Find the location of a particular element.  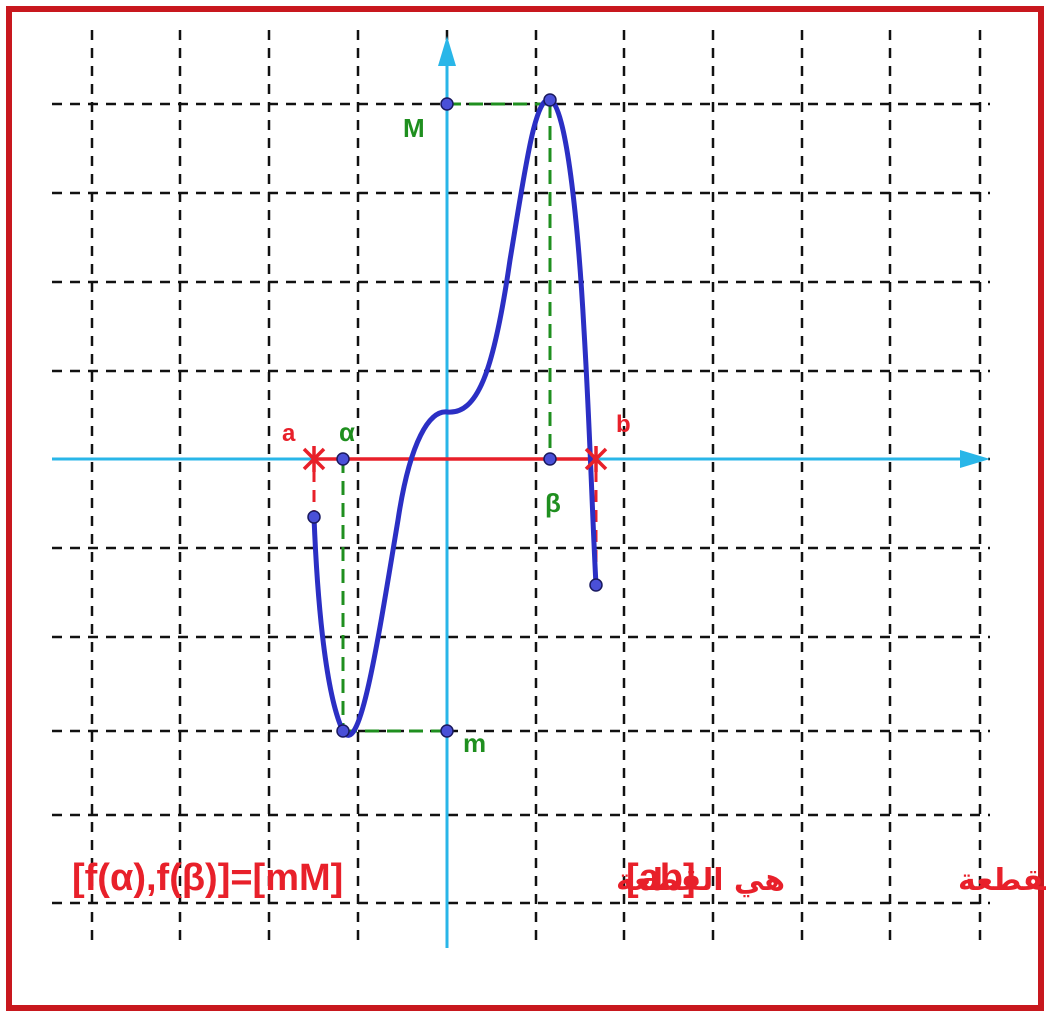

point-alpha is located at coordinates (343, 459).